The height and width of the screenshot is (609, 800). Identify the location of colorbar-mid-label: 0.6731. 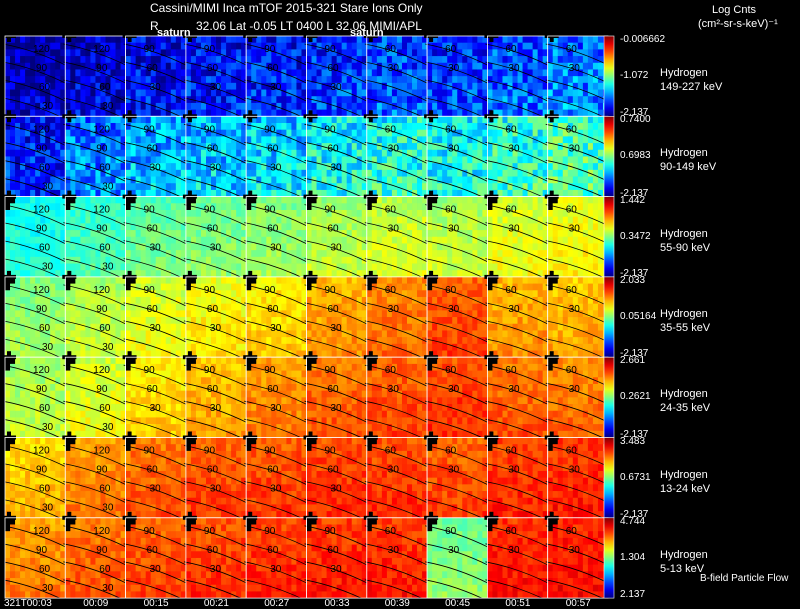
(635, 477).